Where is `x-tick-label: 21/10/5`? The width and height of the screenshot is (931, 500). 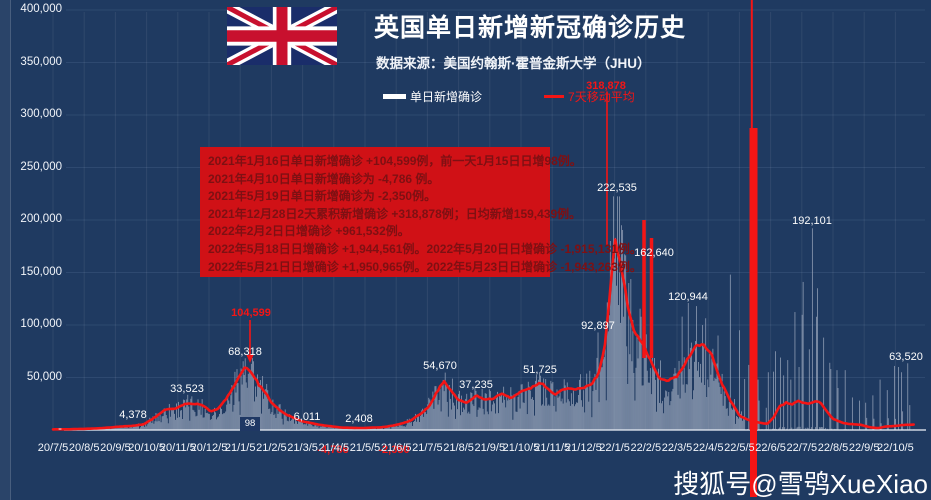
x-tick-label: 21/10/5 is located at coordinates (521, 448).